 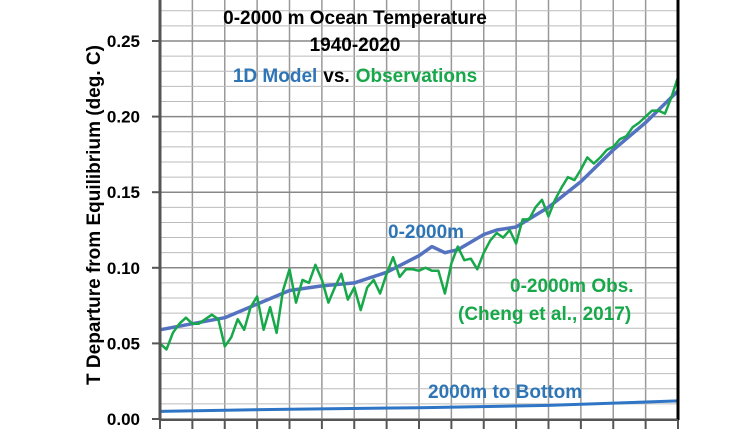 What do you see at coordinates (336, 76) in the screenshot?
I see `subtitle-vs: vs.` at bounding box center [336, 76].